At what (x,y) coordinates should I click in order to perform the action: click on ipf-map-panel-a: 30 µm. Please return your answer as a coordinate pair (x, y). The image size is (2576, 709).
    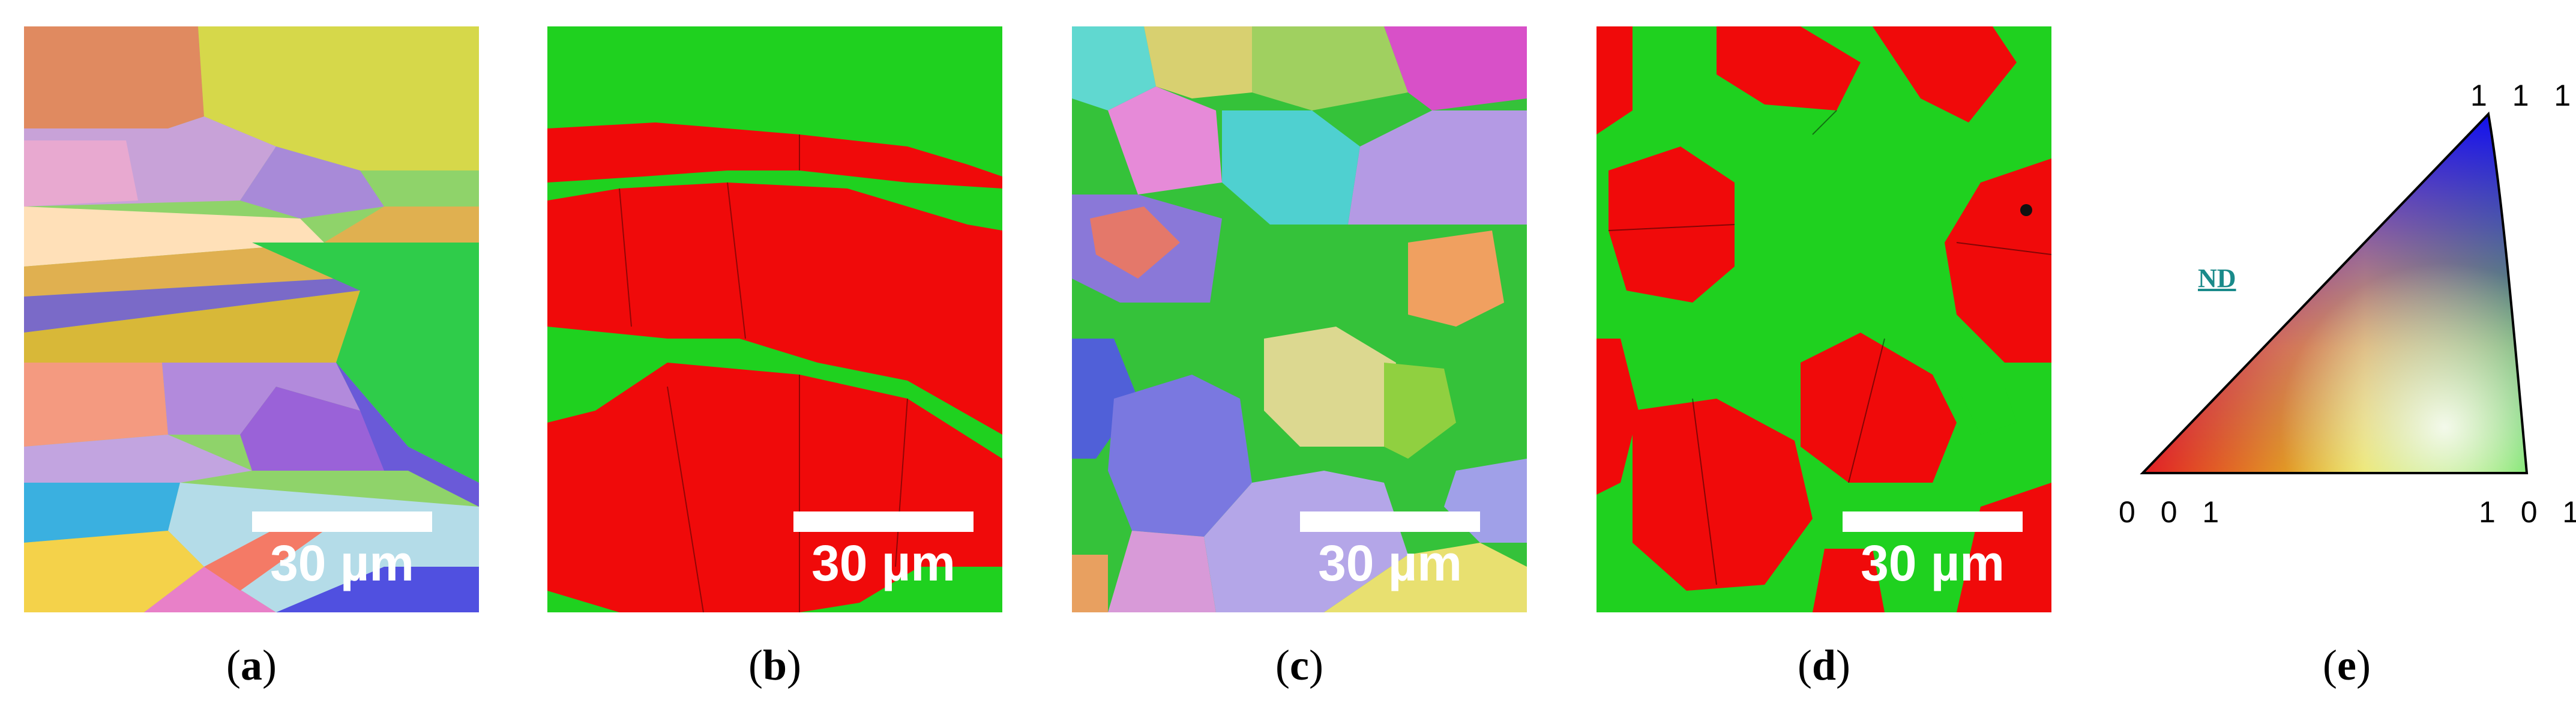
    Looking at the image, I should click on (252, 319).